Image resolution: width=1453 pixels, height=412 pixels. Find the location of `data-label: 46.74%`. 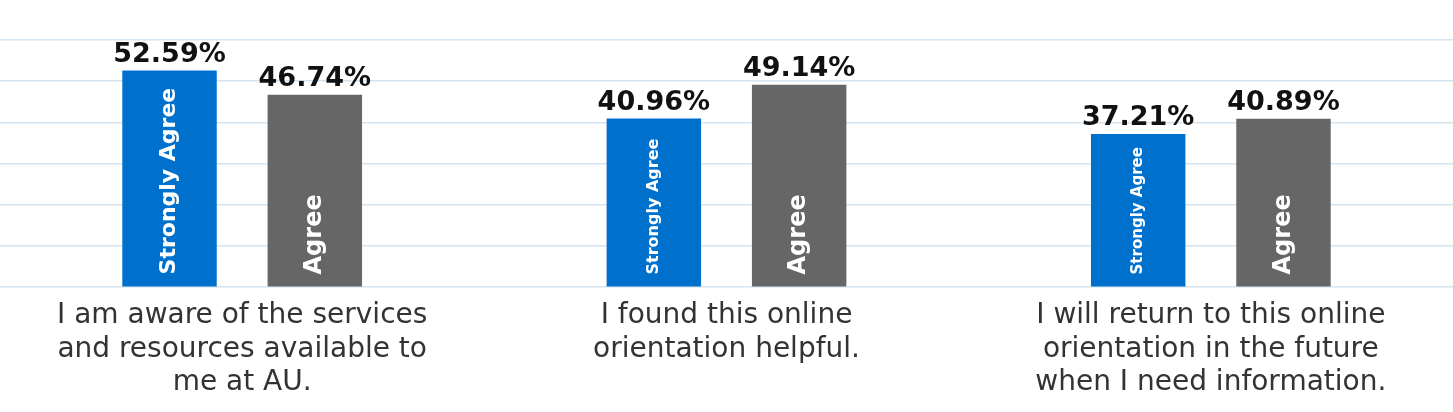

data-label: 46.74% is located at coordinates (315, 77).